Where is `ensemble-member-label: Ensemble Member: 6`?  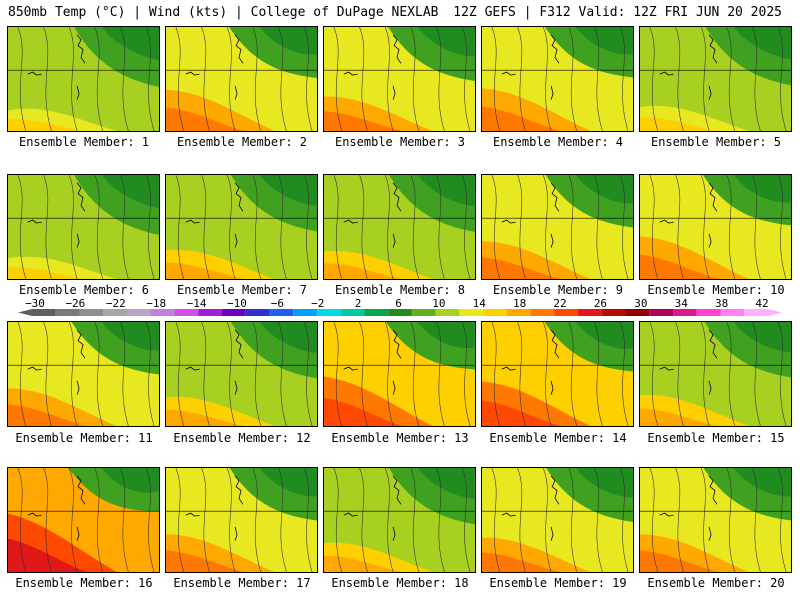 ensemble-member-label: Ensemble Member: 6 is located at coordinates (84, 290).